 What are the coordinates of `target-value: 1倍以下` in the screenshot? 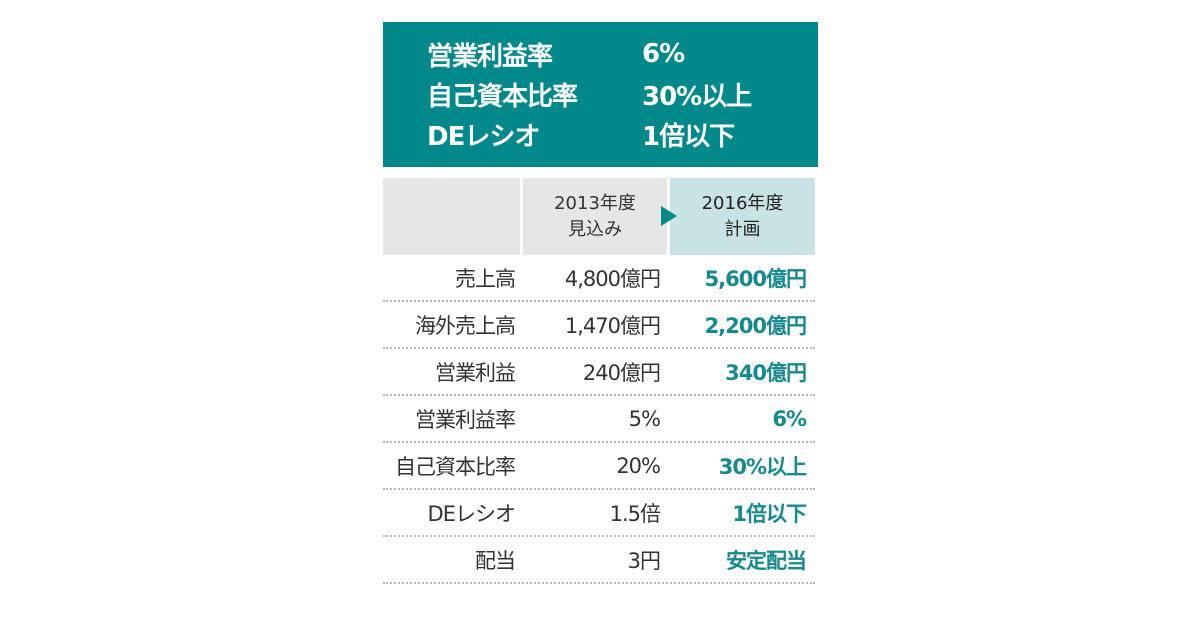 It's located at (688, 136).